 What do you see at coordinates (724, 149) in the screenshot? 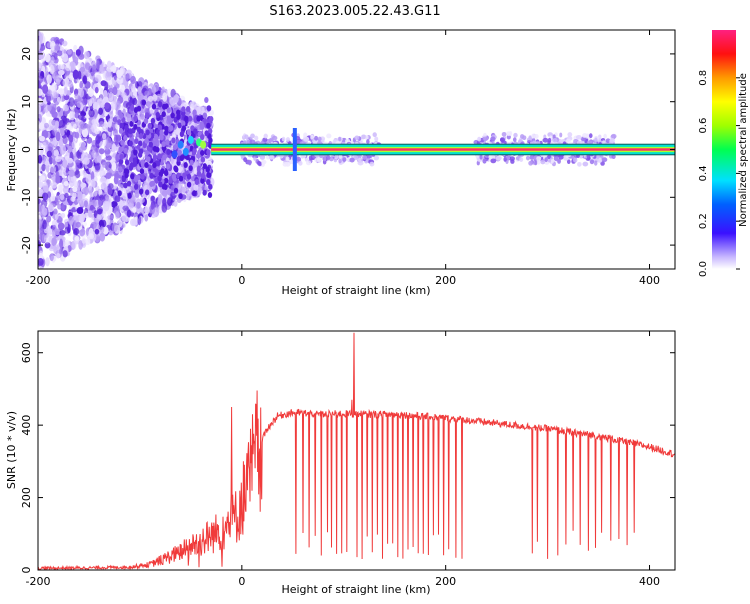
I see `colorbar-gradient` at bounding box center [724, 149].